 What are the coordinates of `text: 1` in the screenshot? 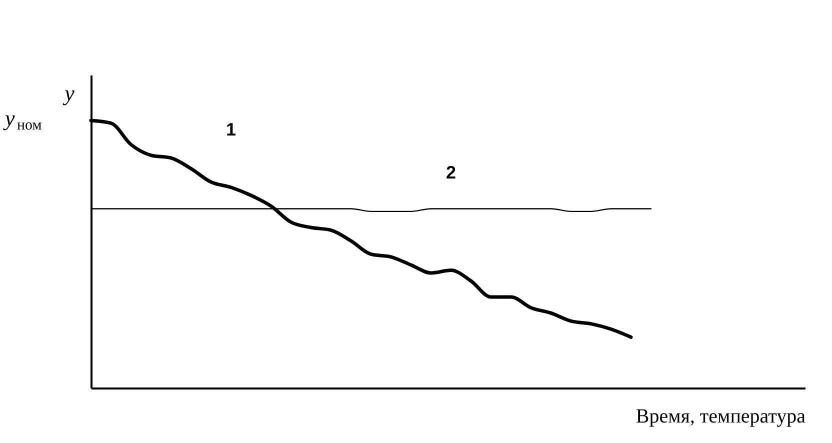 It's located at (231, 130).